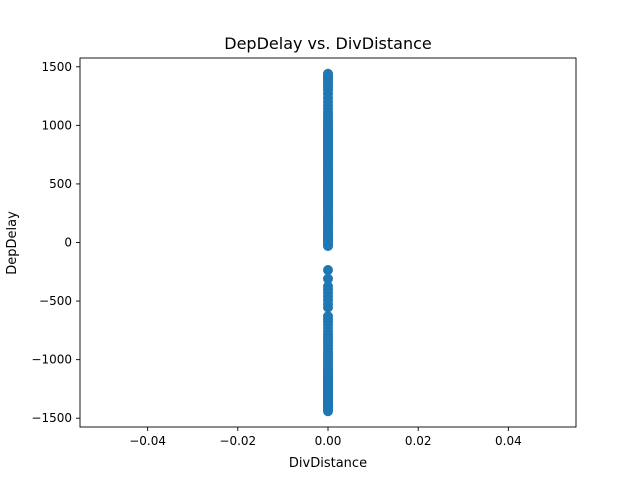 The image size is (640, 484). I want to click on x-tick-label: −0.02, so click(237, 441).